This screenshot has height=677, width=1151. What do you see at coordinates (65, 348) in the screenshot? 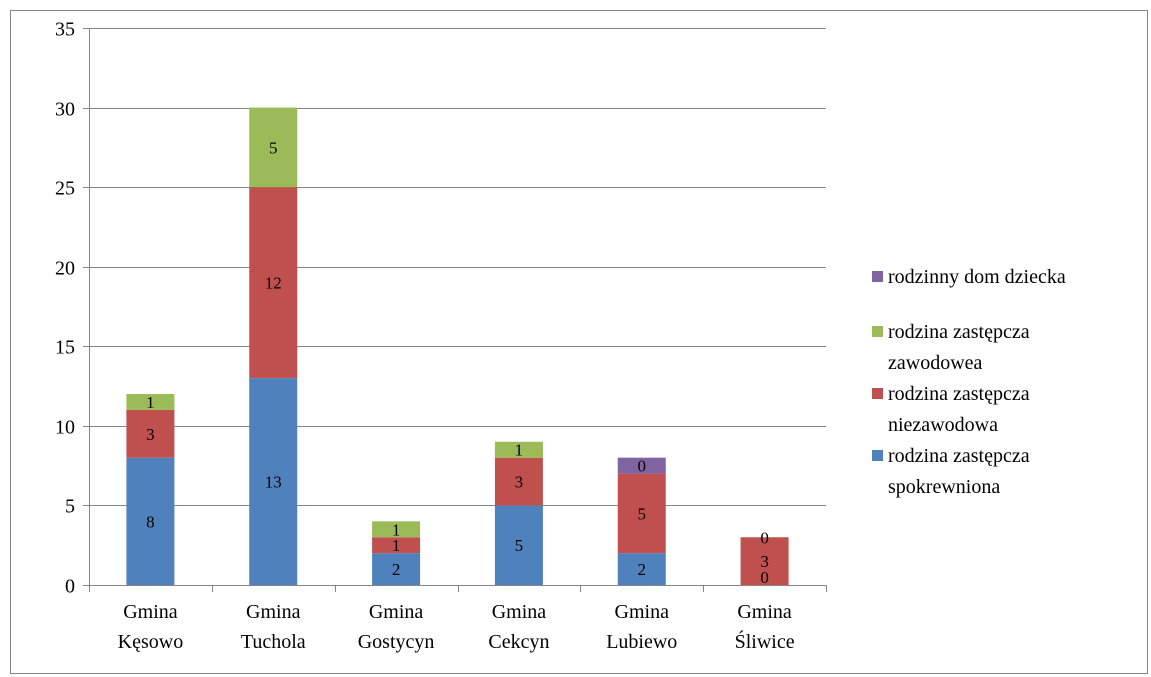
I see `y-tick-label: 15` at bounding box center [65, 348].